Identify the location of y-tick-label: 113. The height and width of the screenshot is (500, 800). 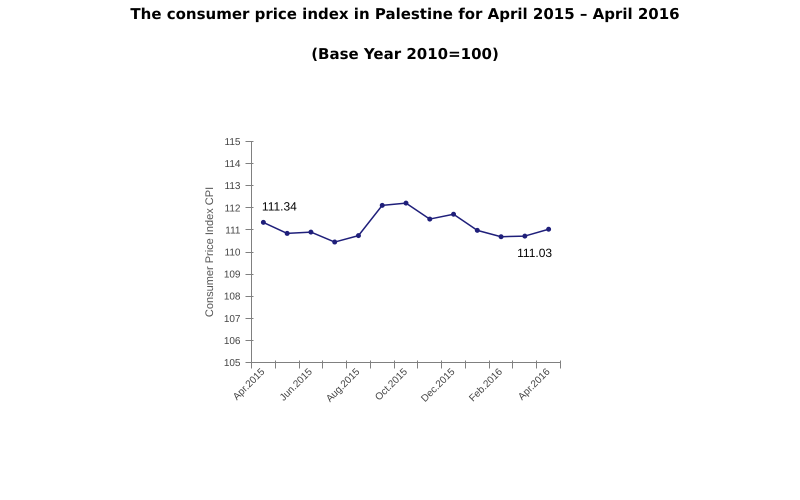
(232, 186).